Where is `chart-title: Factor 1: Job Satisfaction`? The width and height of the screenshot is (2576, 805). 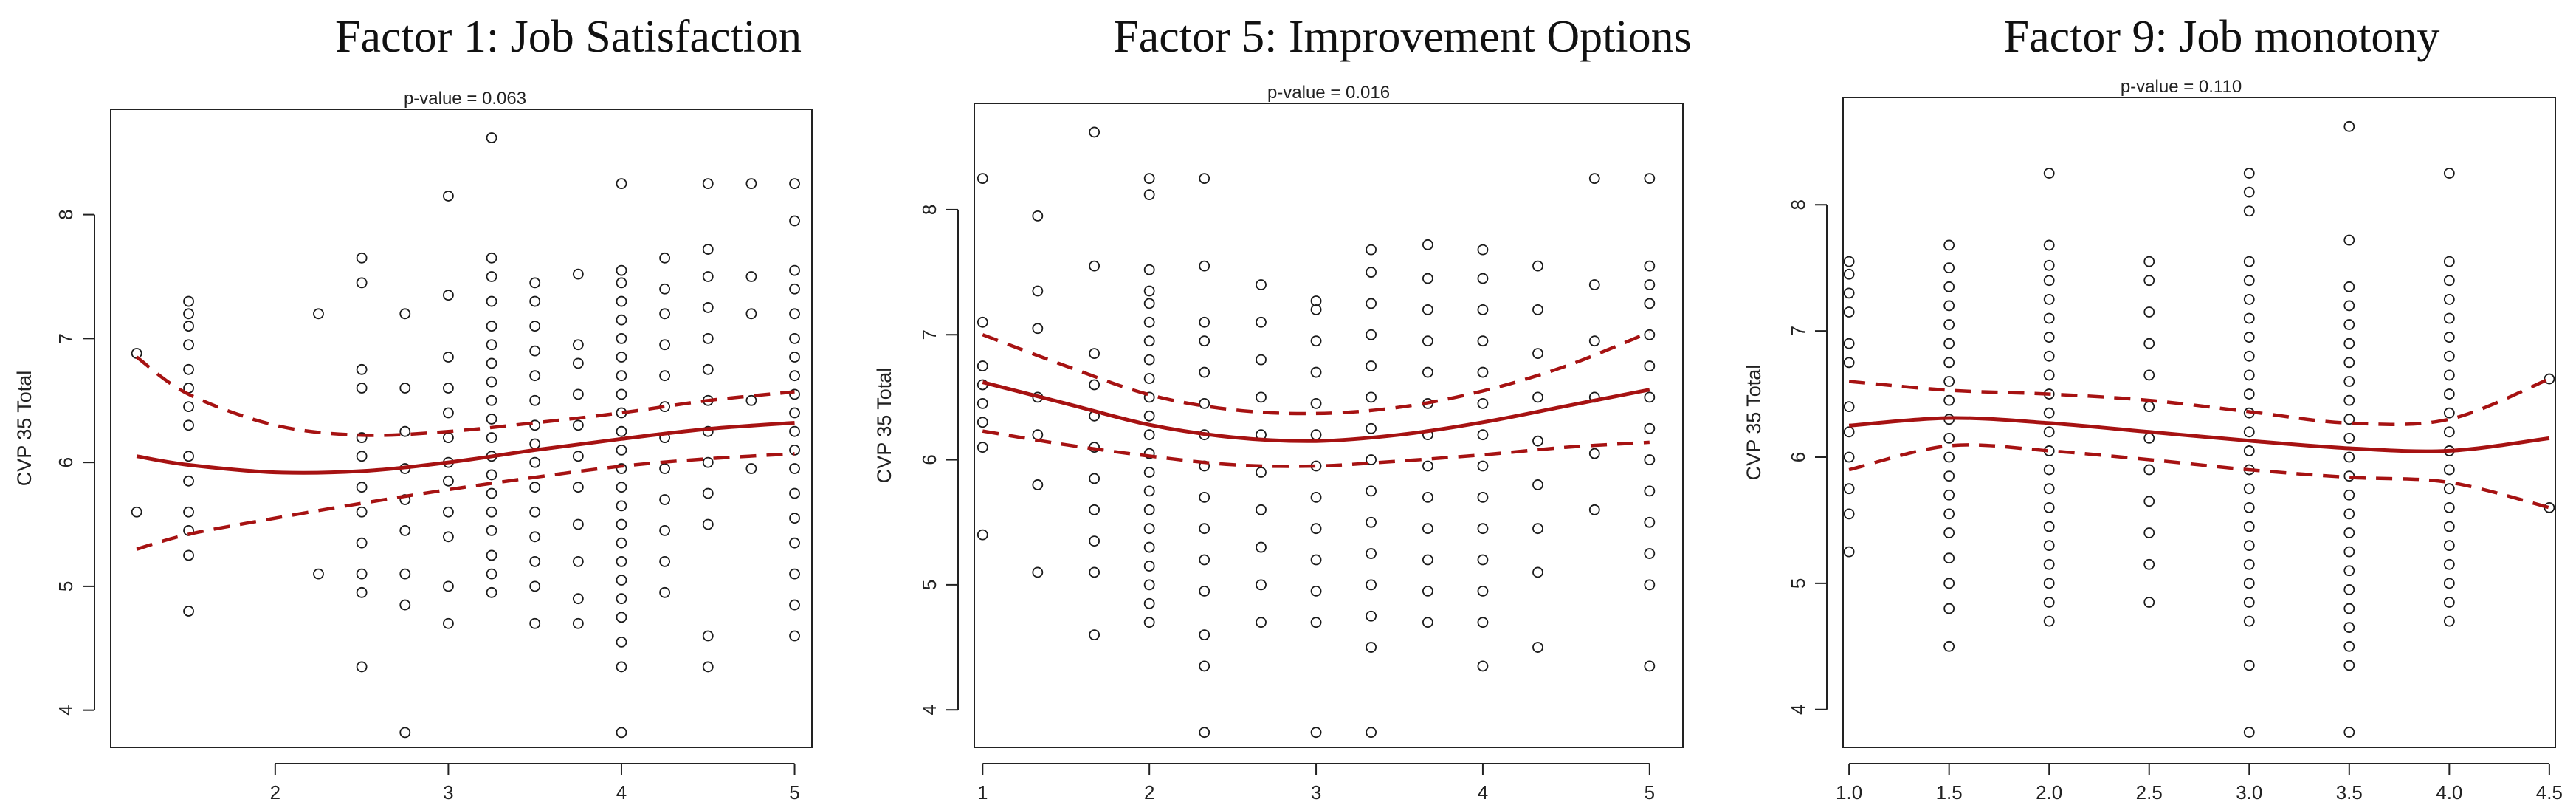
chart-title: Factor 1: Job Satisfaction is located at coordinates (568, 37).